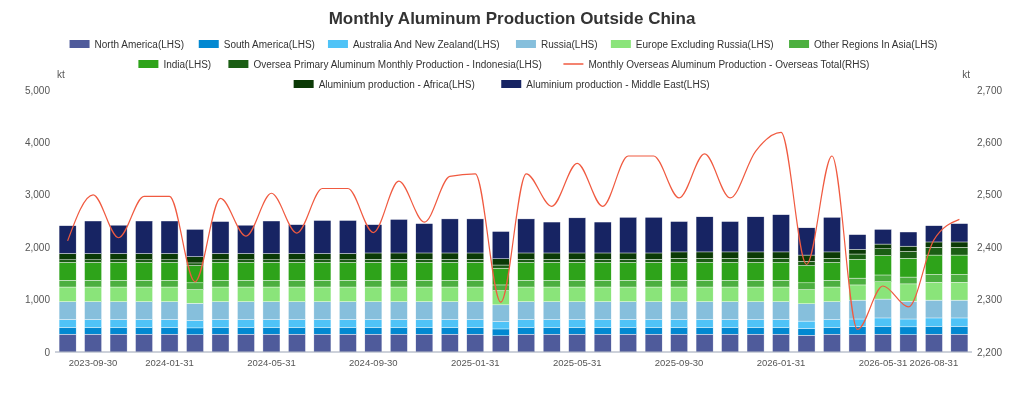 The image size is (1024, 399). Describe the element at coordinates (475, 362) in the screenshot. I see `x-tick-label: 2025-01-31` at that location.